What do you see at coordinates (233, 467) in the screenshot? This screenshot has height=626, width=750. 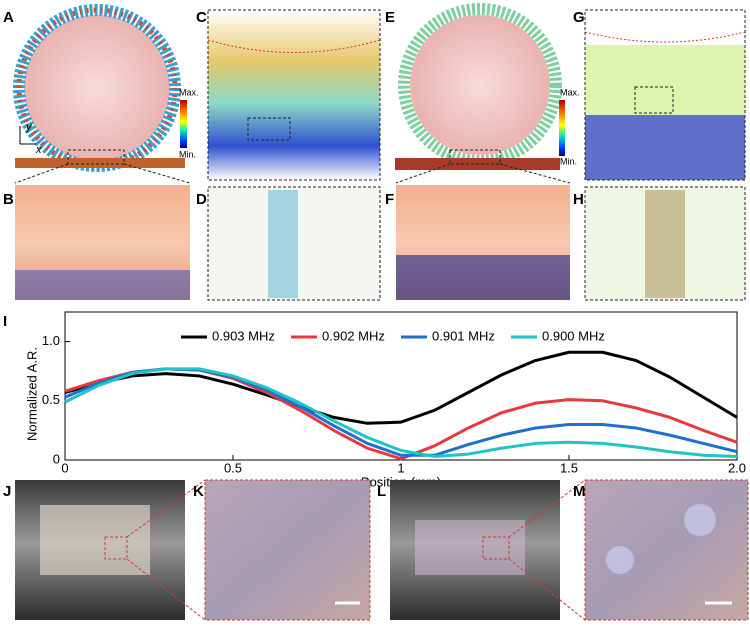 I see `x-tick-label: 0.5` at bounding box center [233, 467].